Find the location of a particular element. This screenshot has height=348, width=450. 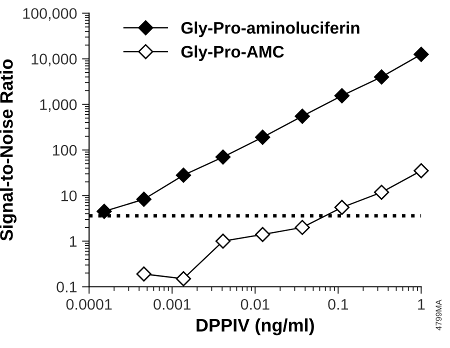

x-tick-label: 0.1 is located at coordinates (338, 304).